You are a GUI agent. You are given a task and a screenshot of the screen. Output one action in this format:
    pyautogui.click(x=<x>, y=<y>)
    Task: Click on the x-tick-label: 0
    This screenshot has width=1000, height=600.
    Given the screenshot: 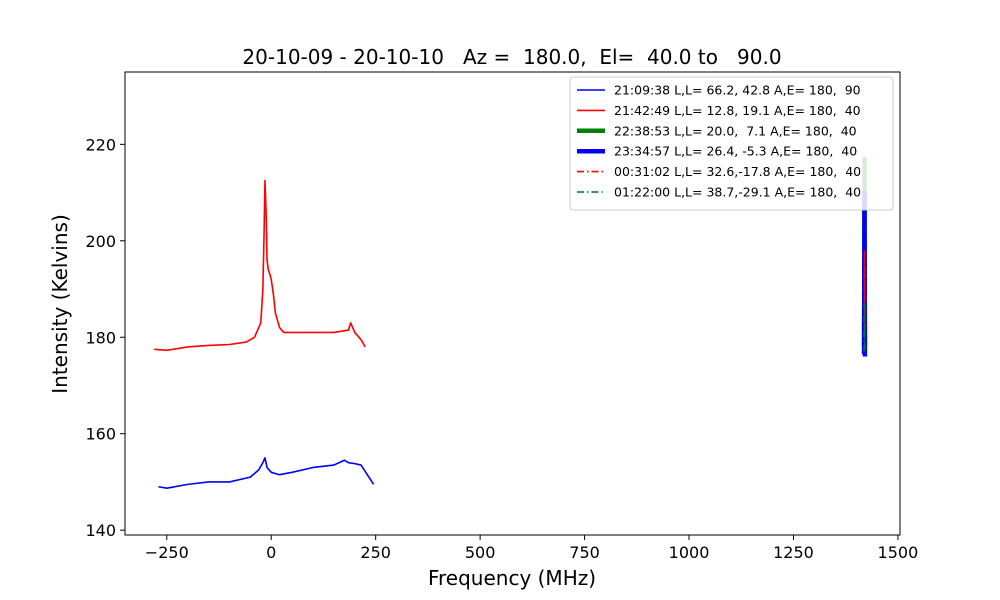 What is the action you would take?
    pyautogui.click(x=271, y=552)
    